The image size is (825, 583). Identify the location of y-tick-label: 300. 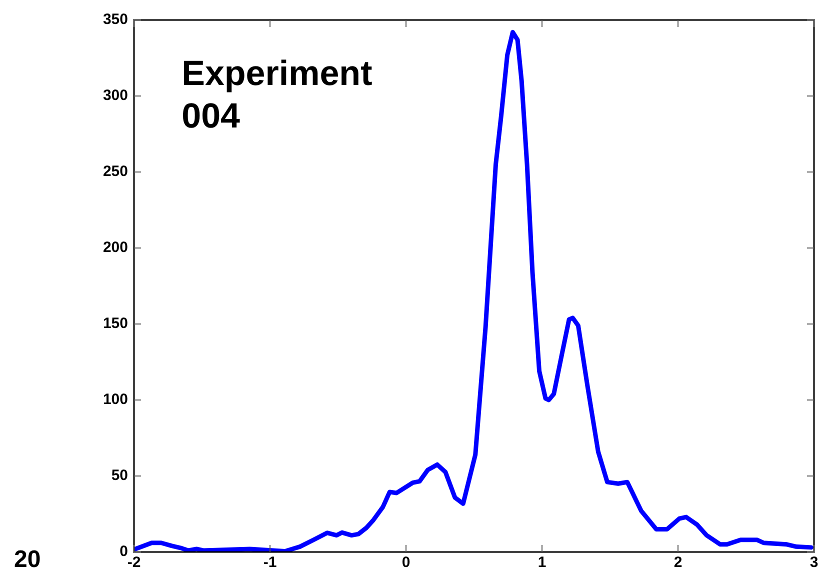
(115, 95).